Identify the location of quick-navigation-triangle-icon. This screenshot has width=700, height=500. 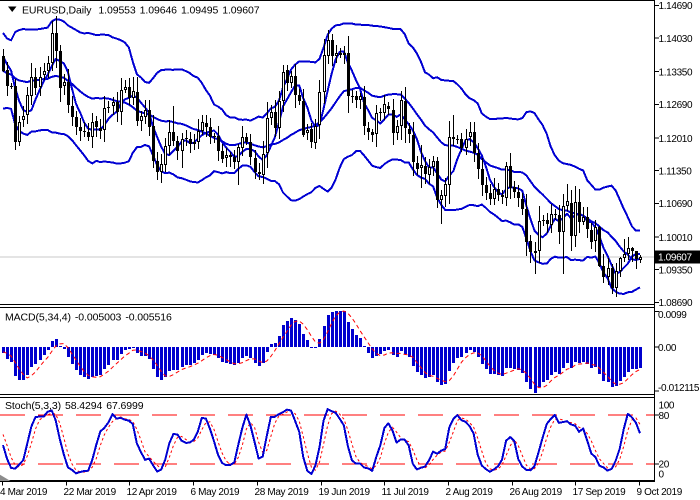
(5, 477).